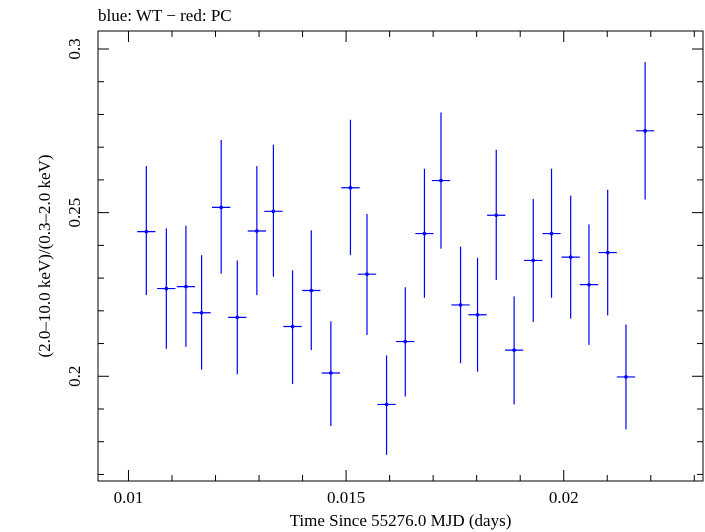  Describe the element at coordinates (129, 497) in the screenshot. I see `x-tick-label: 0.01` at that location.